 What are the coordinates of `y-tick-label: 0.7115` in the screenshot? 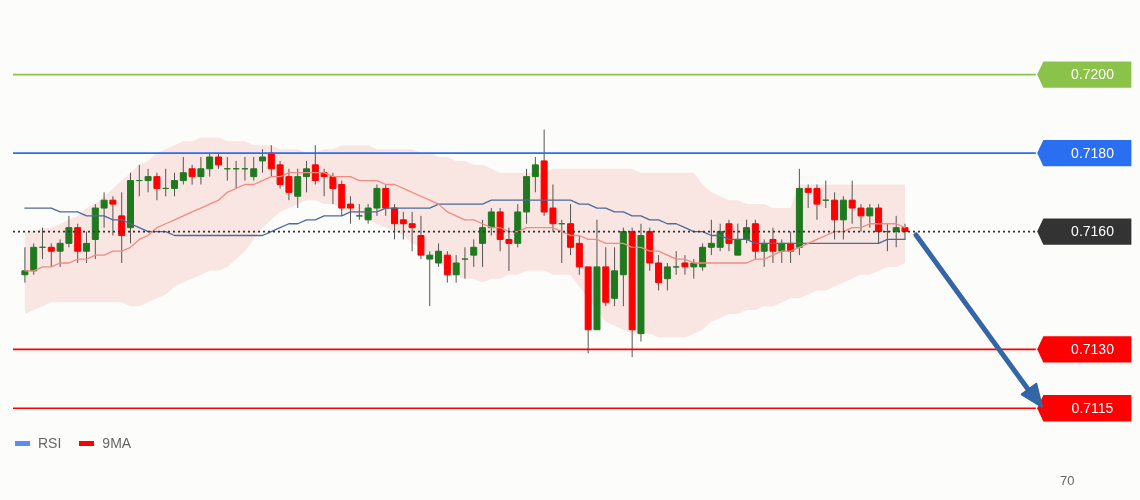 It's located at (1092, 407).